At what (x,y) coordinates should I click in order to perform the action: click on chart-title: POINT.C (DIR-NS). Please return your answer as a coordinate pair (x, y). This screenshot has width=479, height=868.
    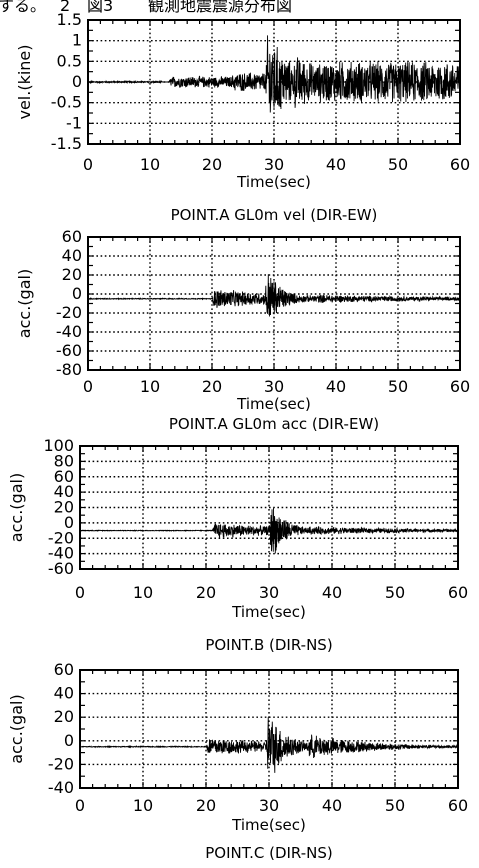
    Looking at the image, I should click on (269, 853).